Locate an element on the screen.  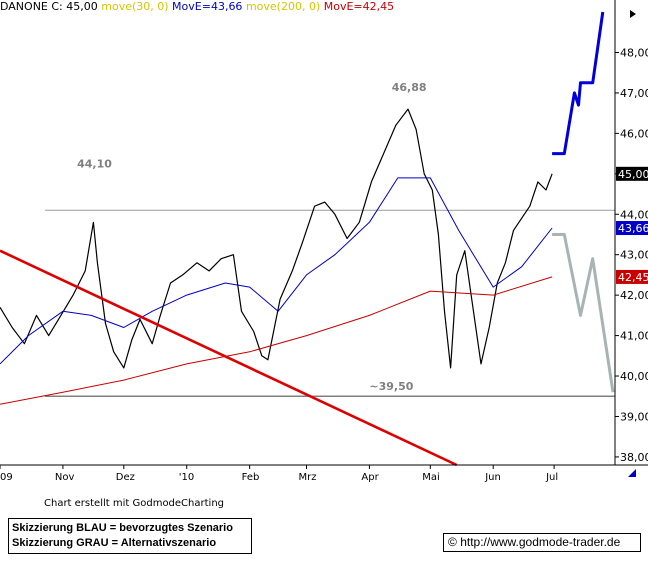
axis-scroll-arrow-icon is located at coordinates (632, 473).